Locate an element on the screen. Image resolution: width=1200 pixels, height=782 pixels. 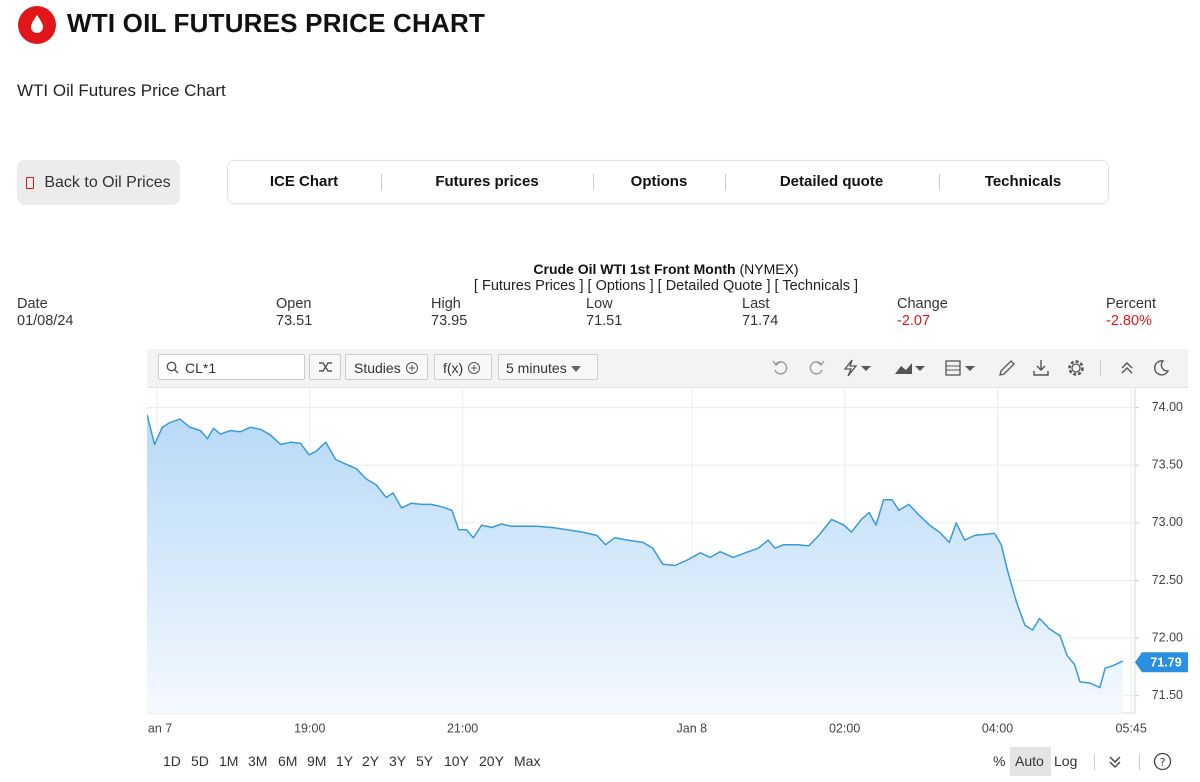
interval-button: 5 minutes is located at coordinates (548, 367).